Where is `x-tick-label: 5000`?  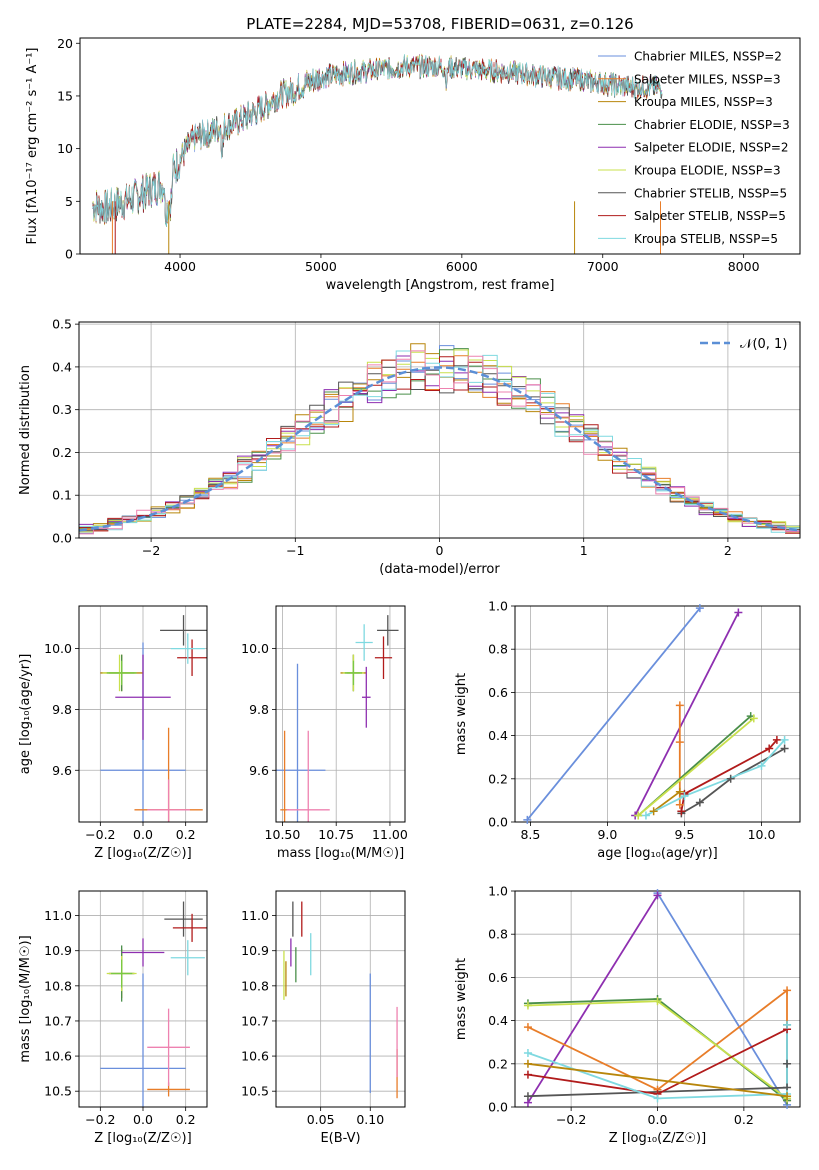
x-tick-label: 5000 is located at coordinates (321, 266).